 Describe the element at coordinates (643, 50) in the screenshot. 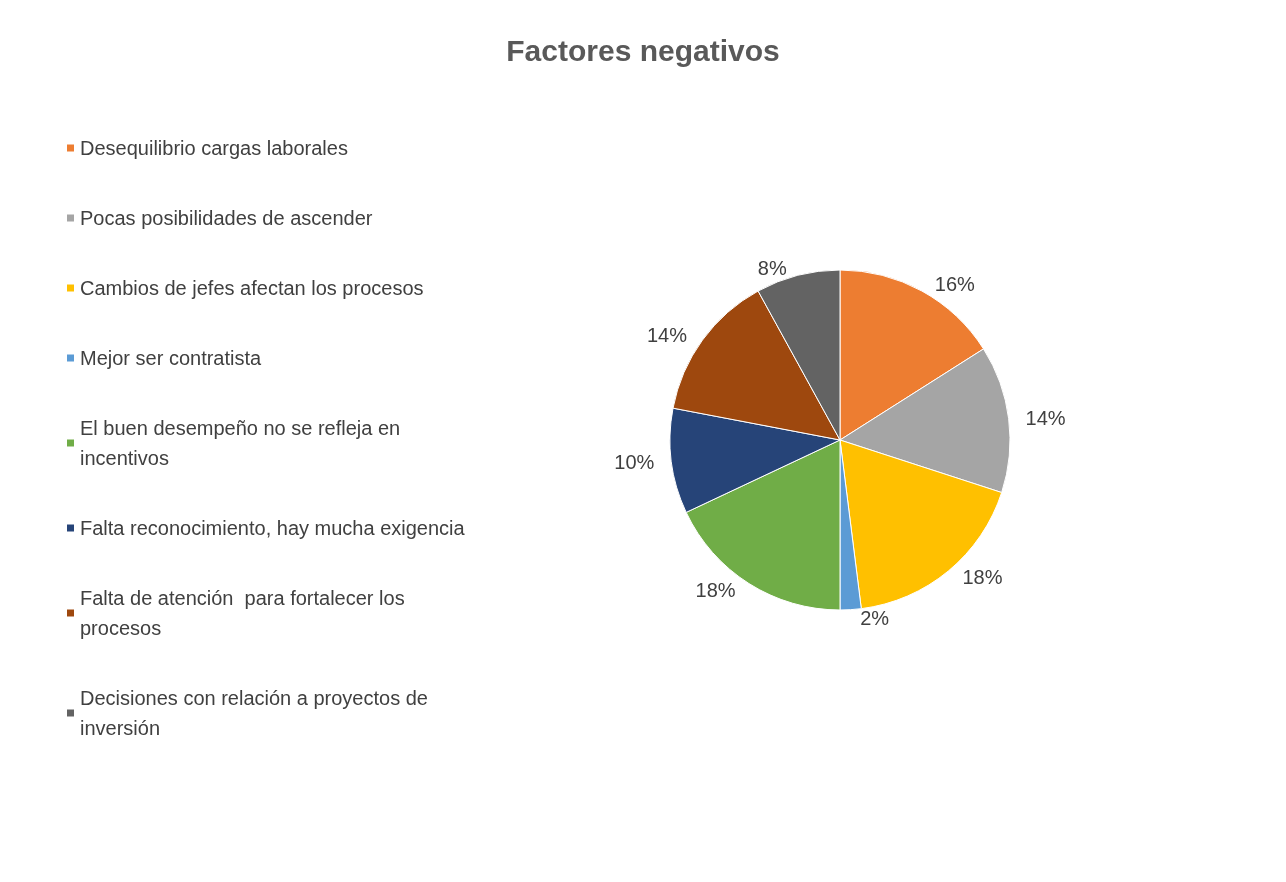

I see `chart-title: Factores negativos` at that location.